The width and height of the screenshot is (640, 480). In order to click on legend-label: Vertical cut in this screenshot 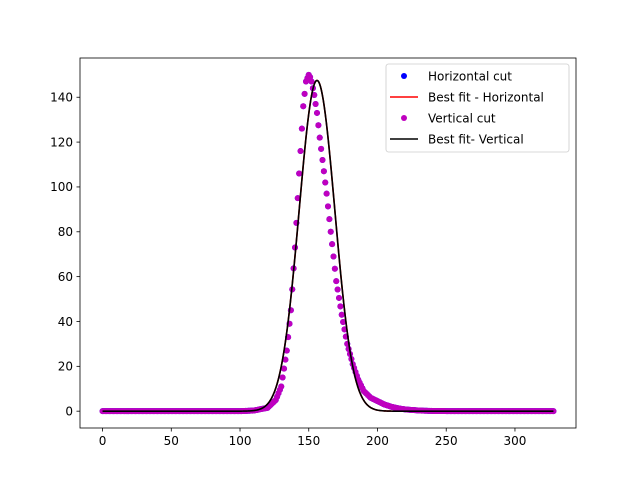, I will do `click(462, 118)`.